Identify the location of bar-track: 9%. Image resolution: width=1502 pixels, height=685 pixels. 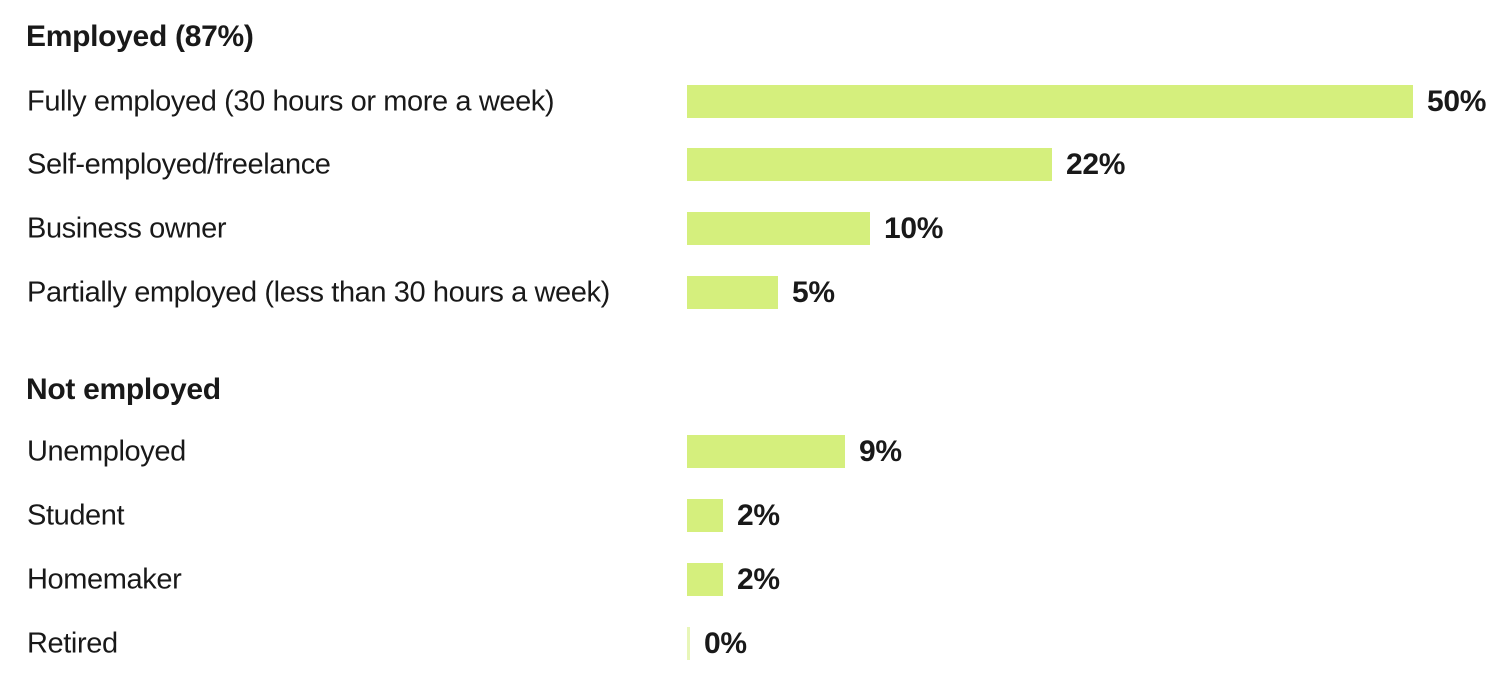
(794, 451).